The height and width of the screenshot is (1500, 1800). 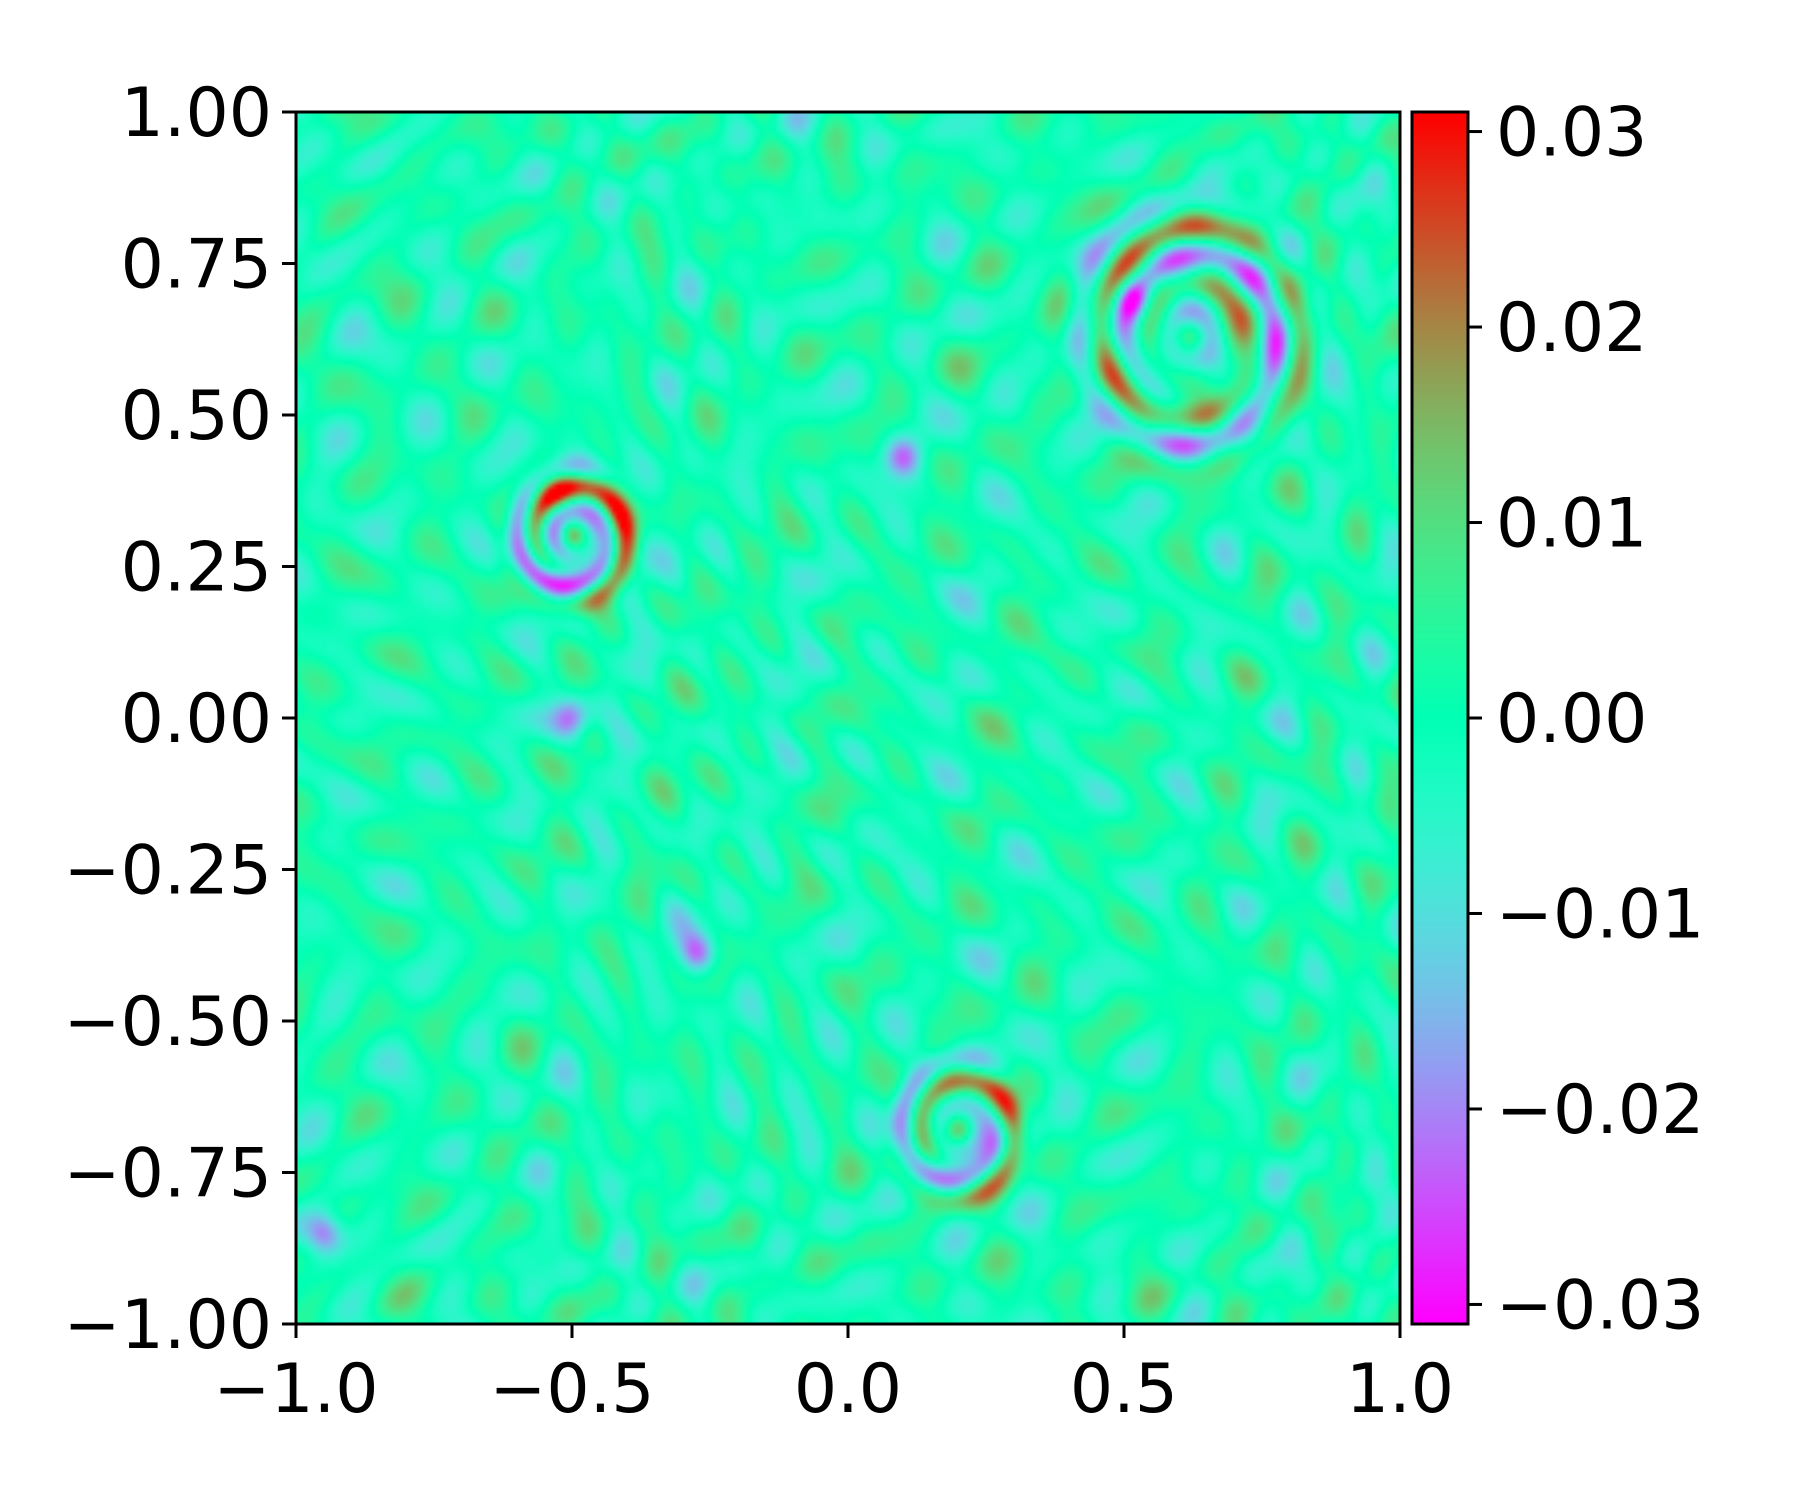 I want to click on x-axis: −1.0 −0.5 0.0 0.5 1.0, so click(x=833, y=1376).